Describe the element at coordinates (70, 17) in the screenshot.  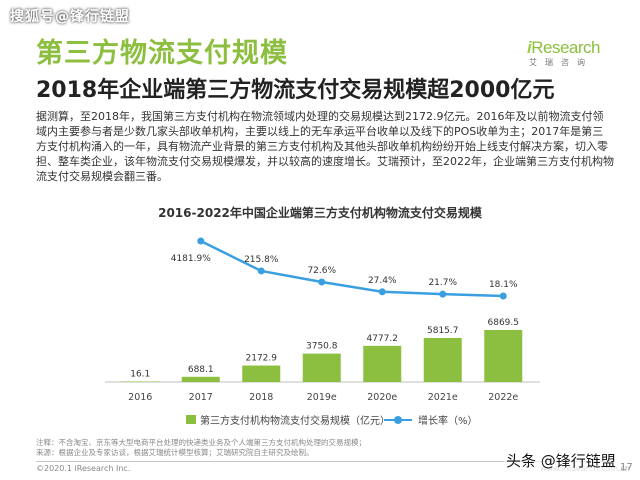
I see `watermark-top: 搜狐号@锋行链盟` at that location.